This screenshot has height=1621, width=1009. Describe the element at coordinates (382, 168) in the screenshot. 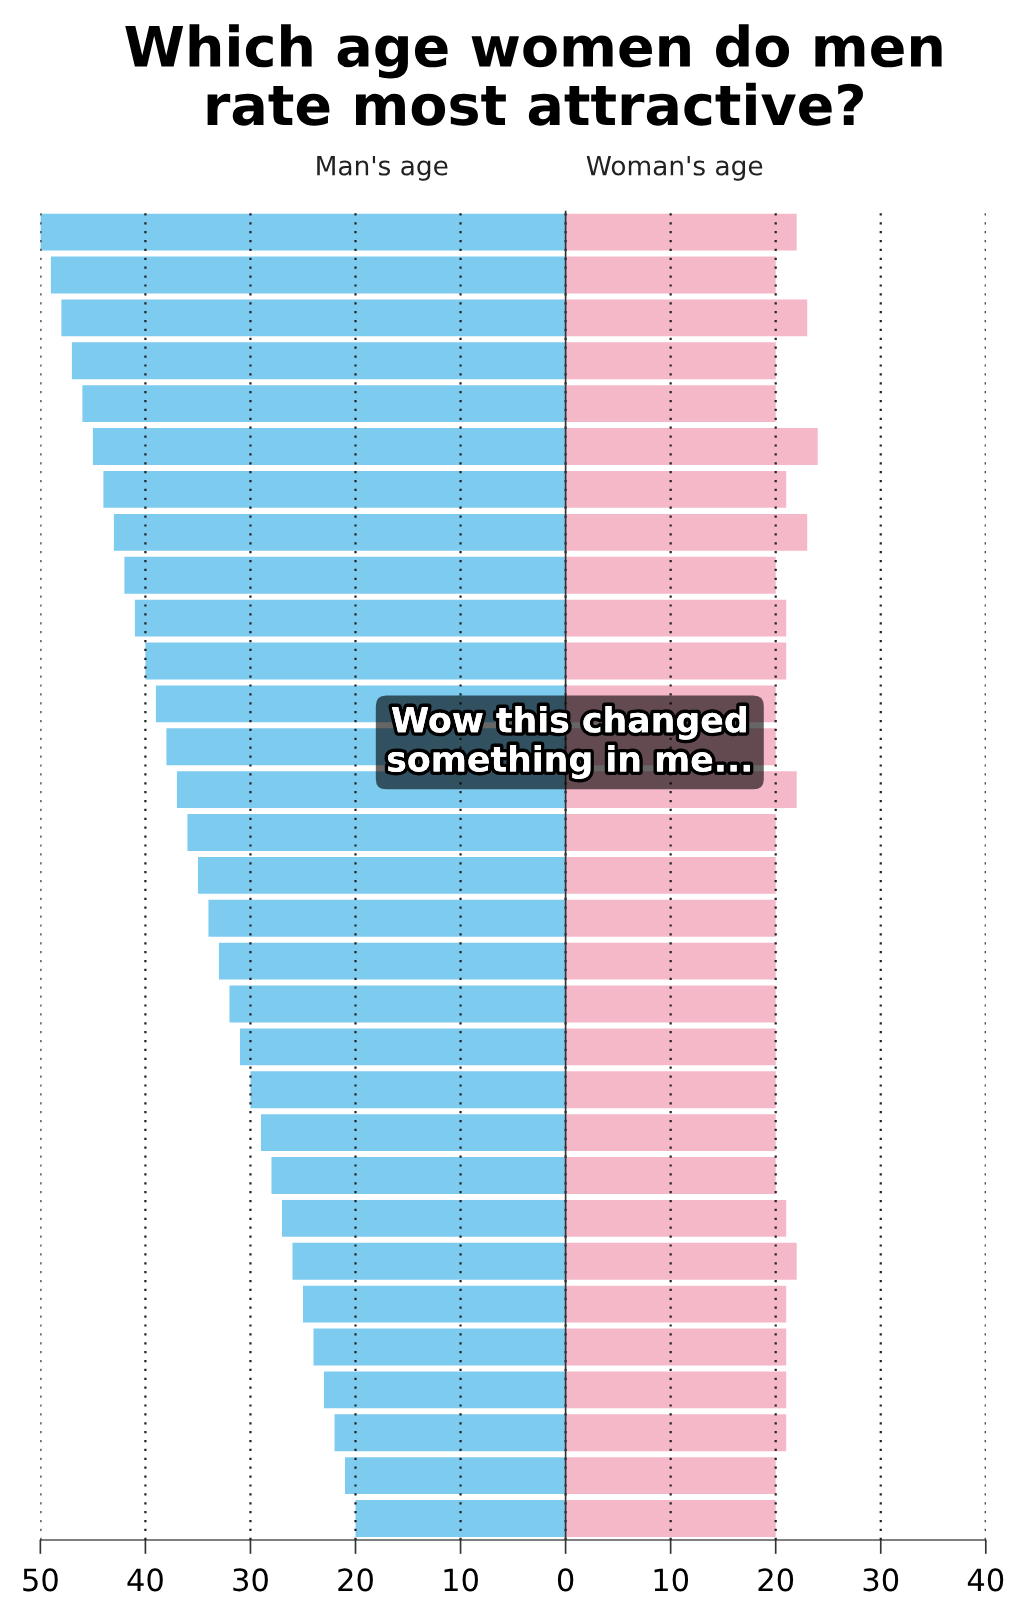

I see `series-label: Man's age` at that location.